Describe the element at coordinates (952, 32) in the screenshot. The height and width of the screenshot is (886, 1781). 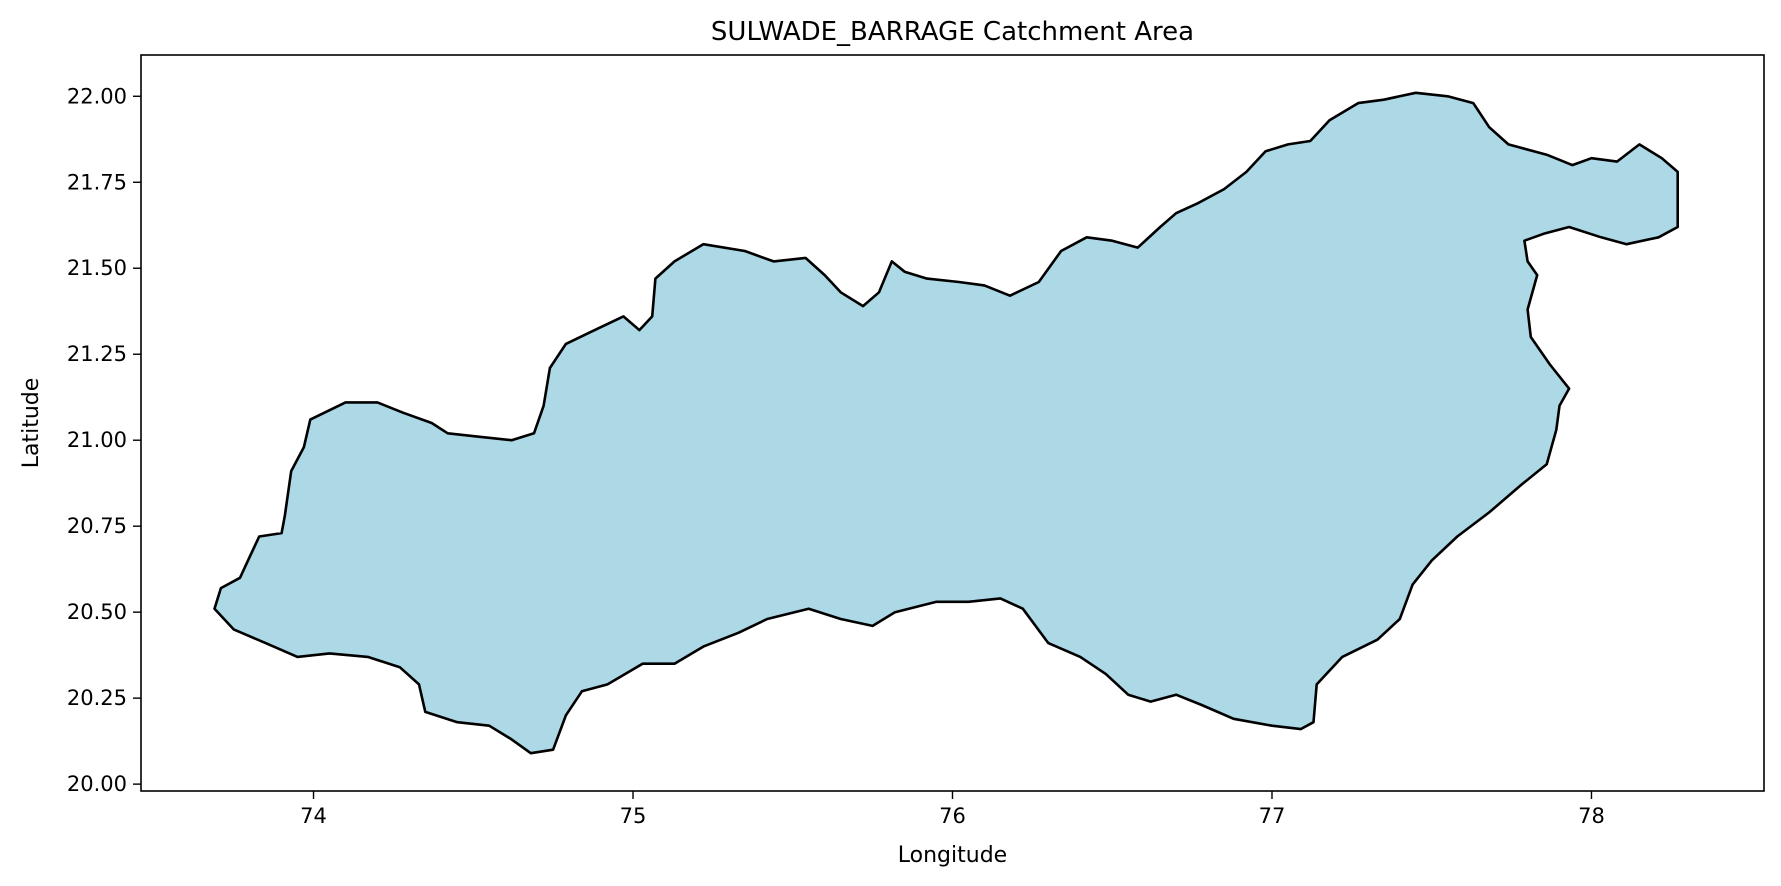
I see `map-title: SULWADE_BARRAGE Catchment Area` at that location.